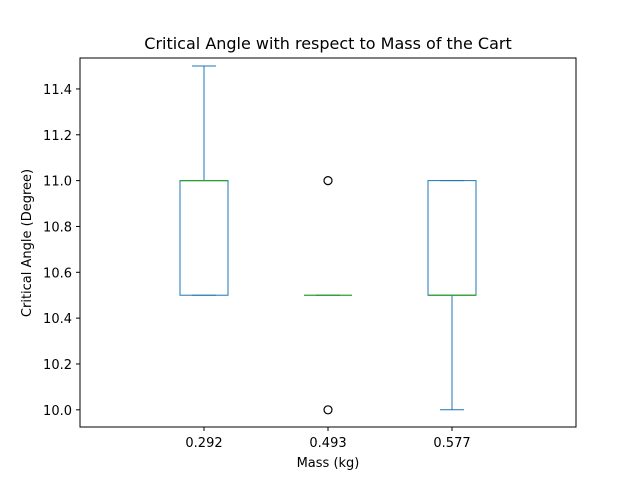 This screenshot has height=480, width=640. I want to click on y-tick-label: 10.2, so click(57, 365).